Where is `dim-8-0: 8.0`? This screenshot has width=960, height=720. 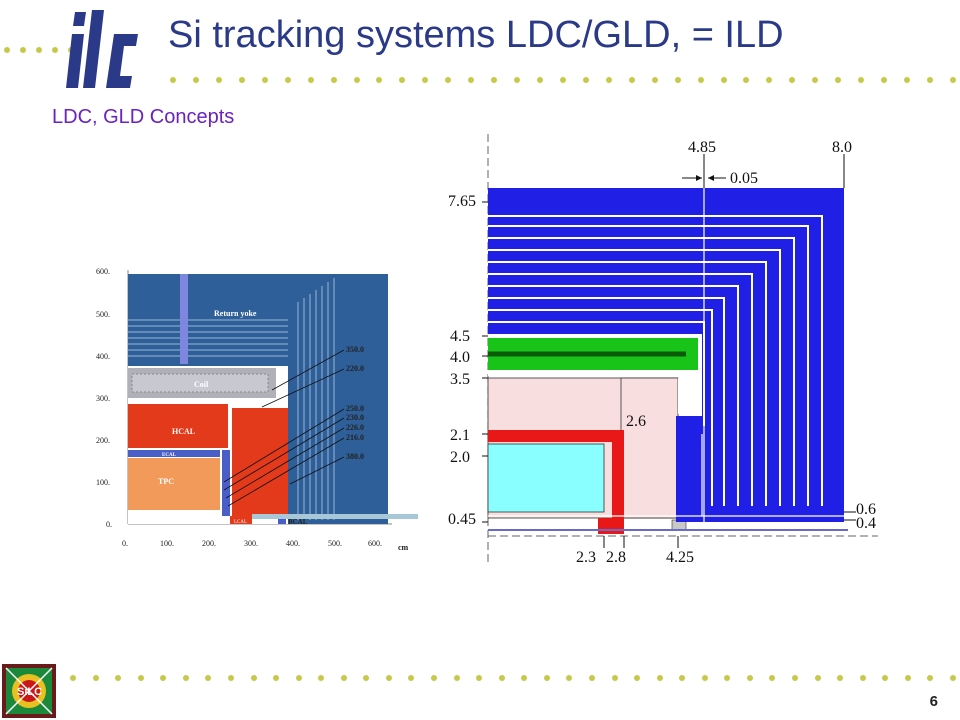
dim-8-0: 8.0 is located at coordinates (842, 147).